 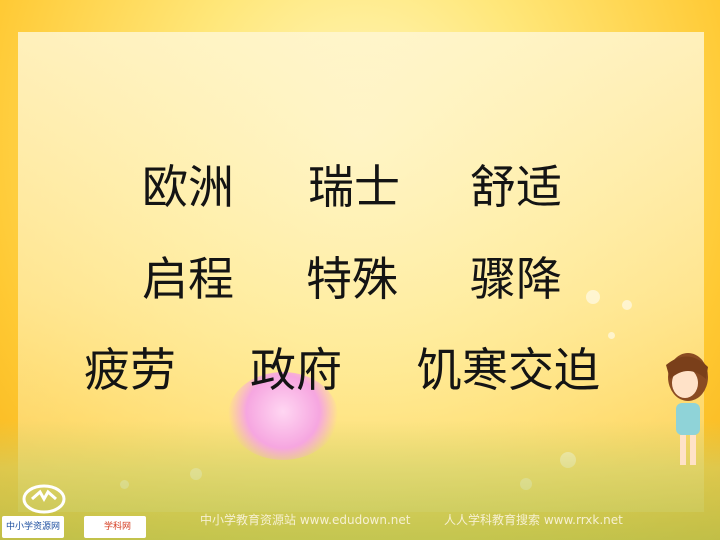 I want to click on logo-edudown-label: 中小学资源网, so click(x=33, y=527).